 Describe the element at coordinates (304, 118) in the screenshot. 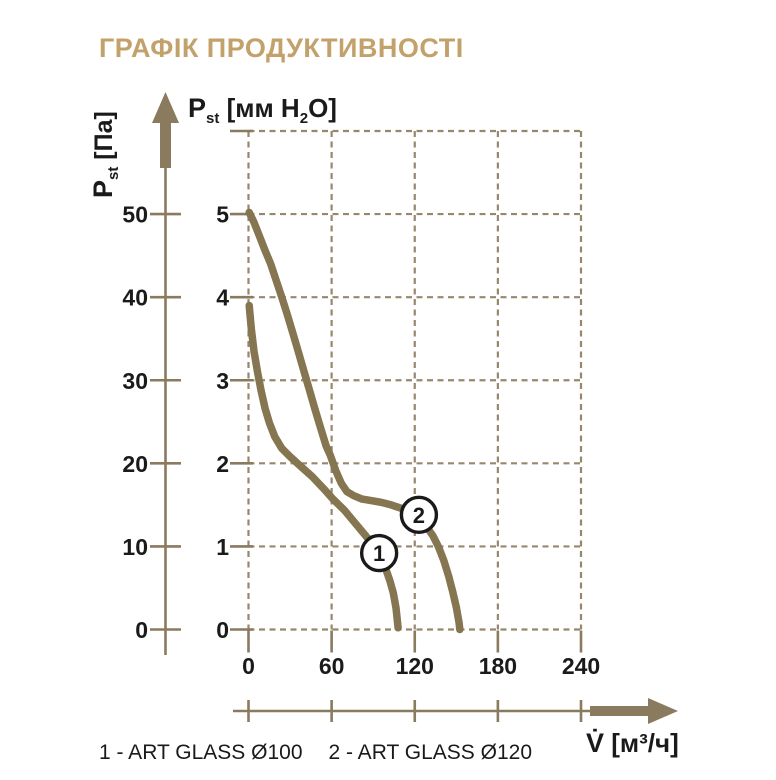

I see `inner-axis-unit-subscript: 2` at that location.